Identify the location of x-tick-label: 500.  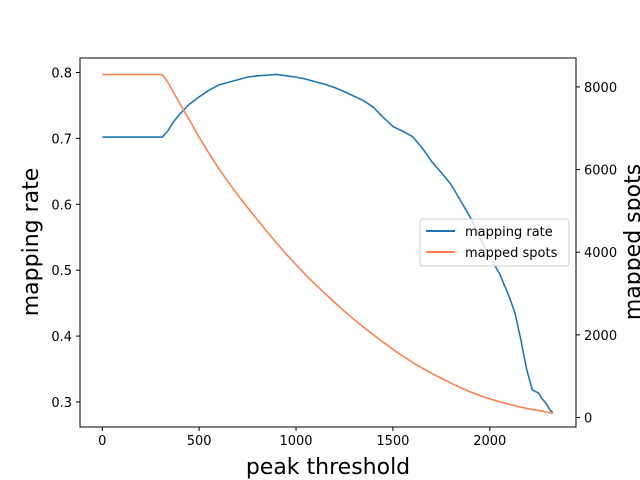
(199, 441).